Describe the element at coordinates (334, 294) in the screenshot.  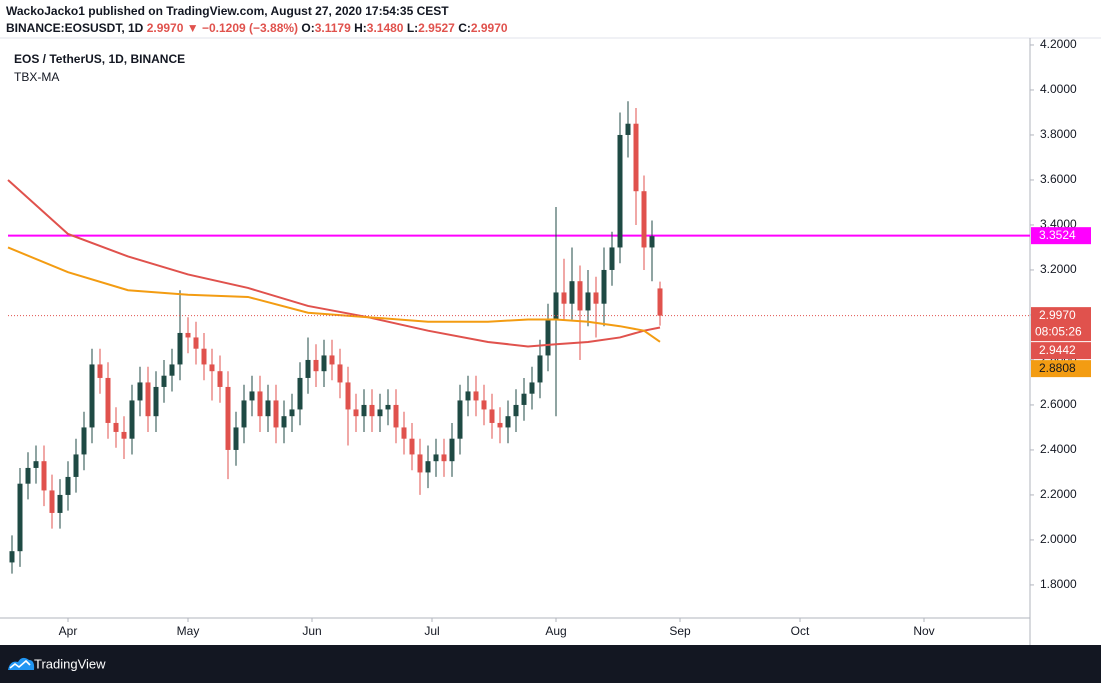
I see `moving-average` at that location.